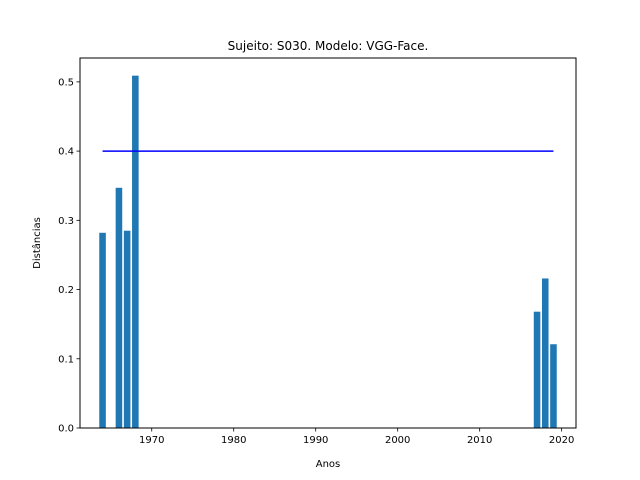 The width and height of the screenshot is (640, 480). What do you see at coordinates (561, 440) in the screenshot?
I see `x-tick-label-2020: 2020` at bounding box center [561, 440].